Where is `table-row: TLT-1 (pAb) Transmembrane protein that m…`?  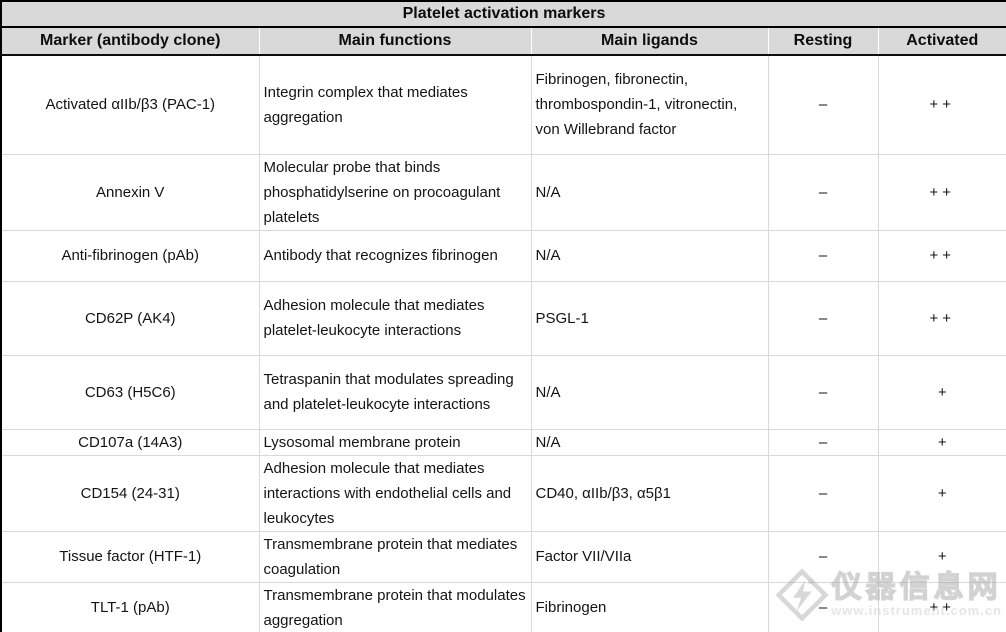
table-row: TLT-1 (pAb) Transmembrane protein that m… is located at coordinates (503, 606).